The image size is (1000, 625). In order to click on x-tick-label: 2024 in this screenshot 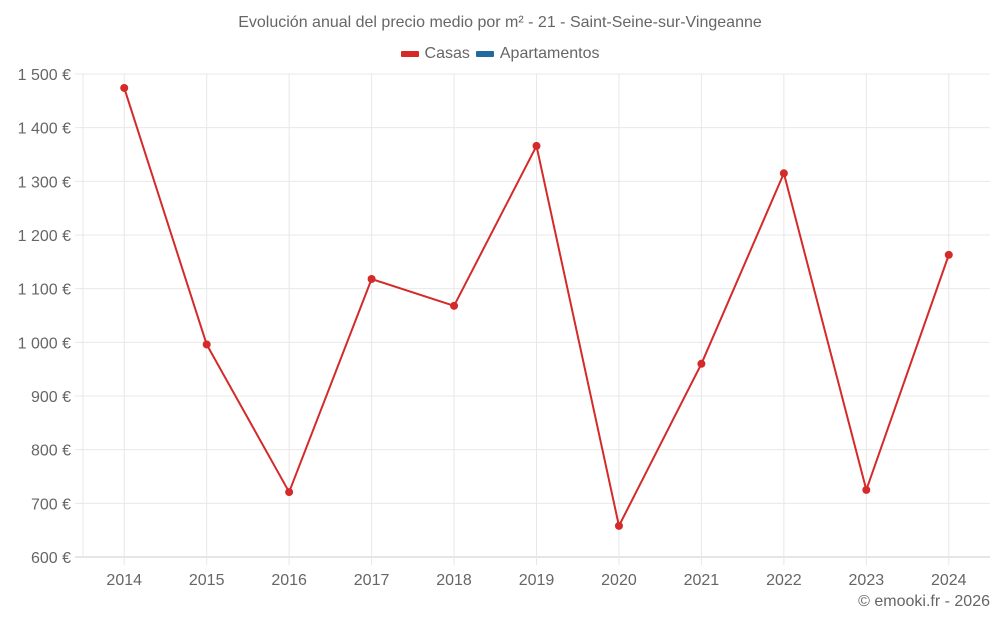, I will do `click(949, 580)`.